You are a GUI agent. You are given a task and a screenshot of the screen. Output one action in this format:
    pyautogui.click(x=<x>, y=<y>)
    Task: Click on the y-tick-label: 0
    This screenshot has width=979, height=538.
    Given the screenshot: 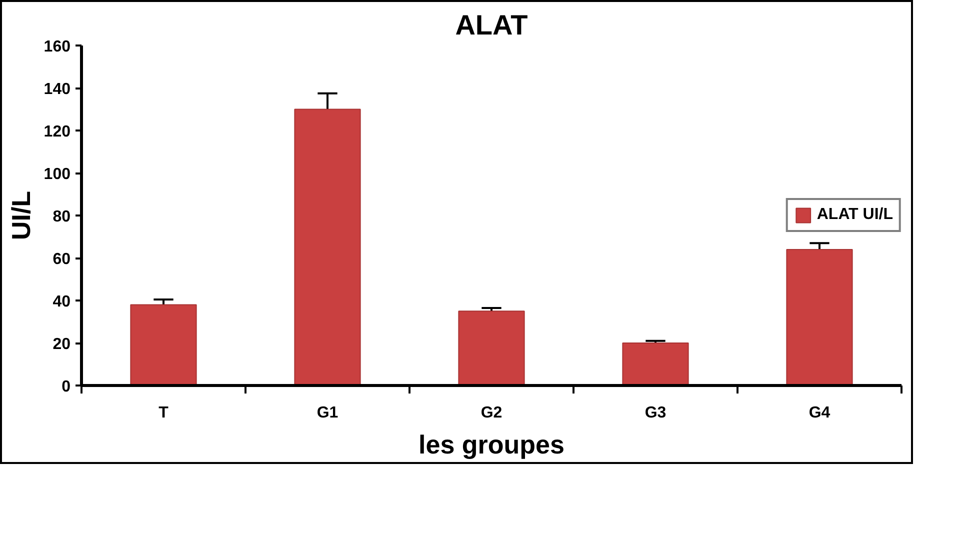 What is the action you would take?
    pyautogui.click(x=66, y=387)
    